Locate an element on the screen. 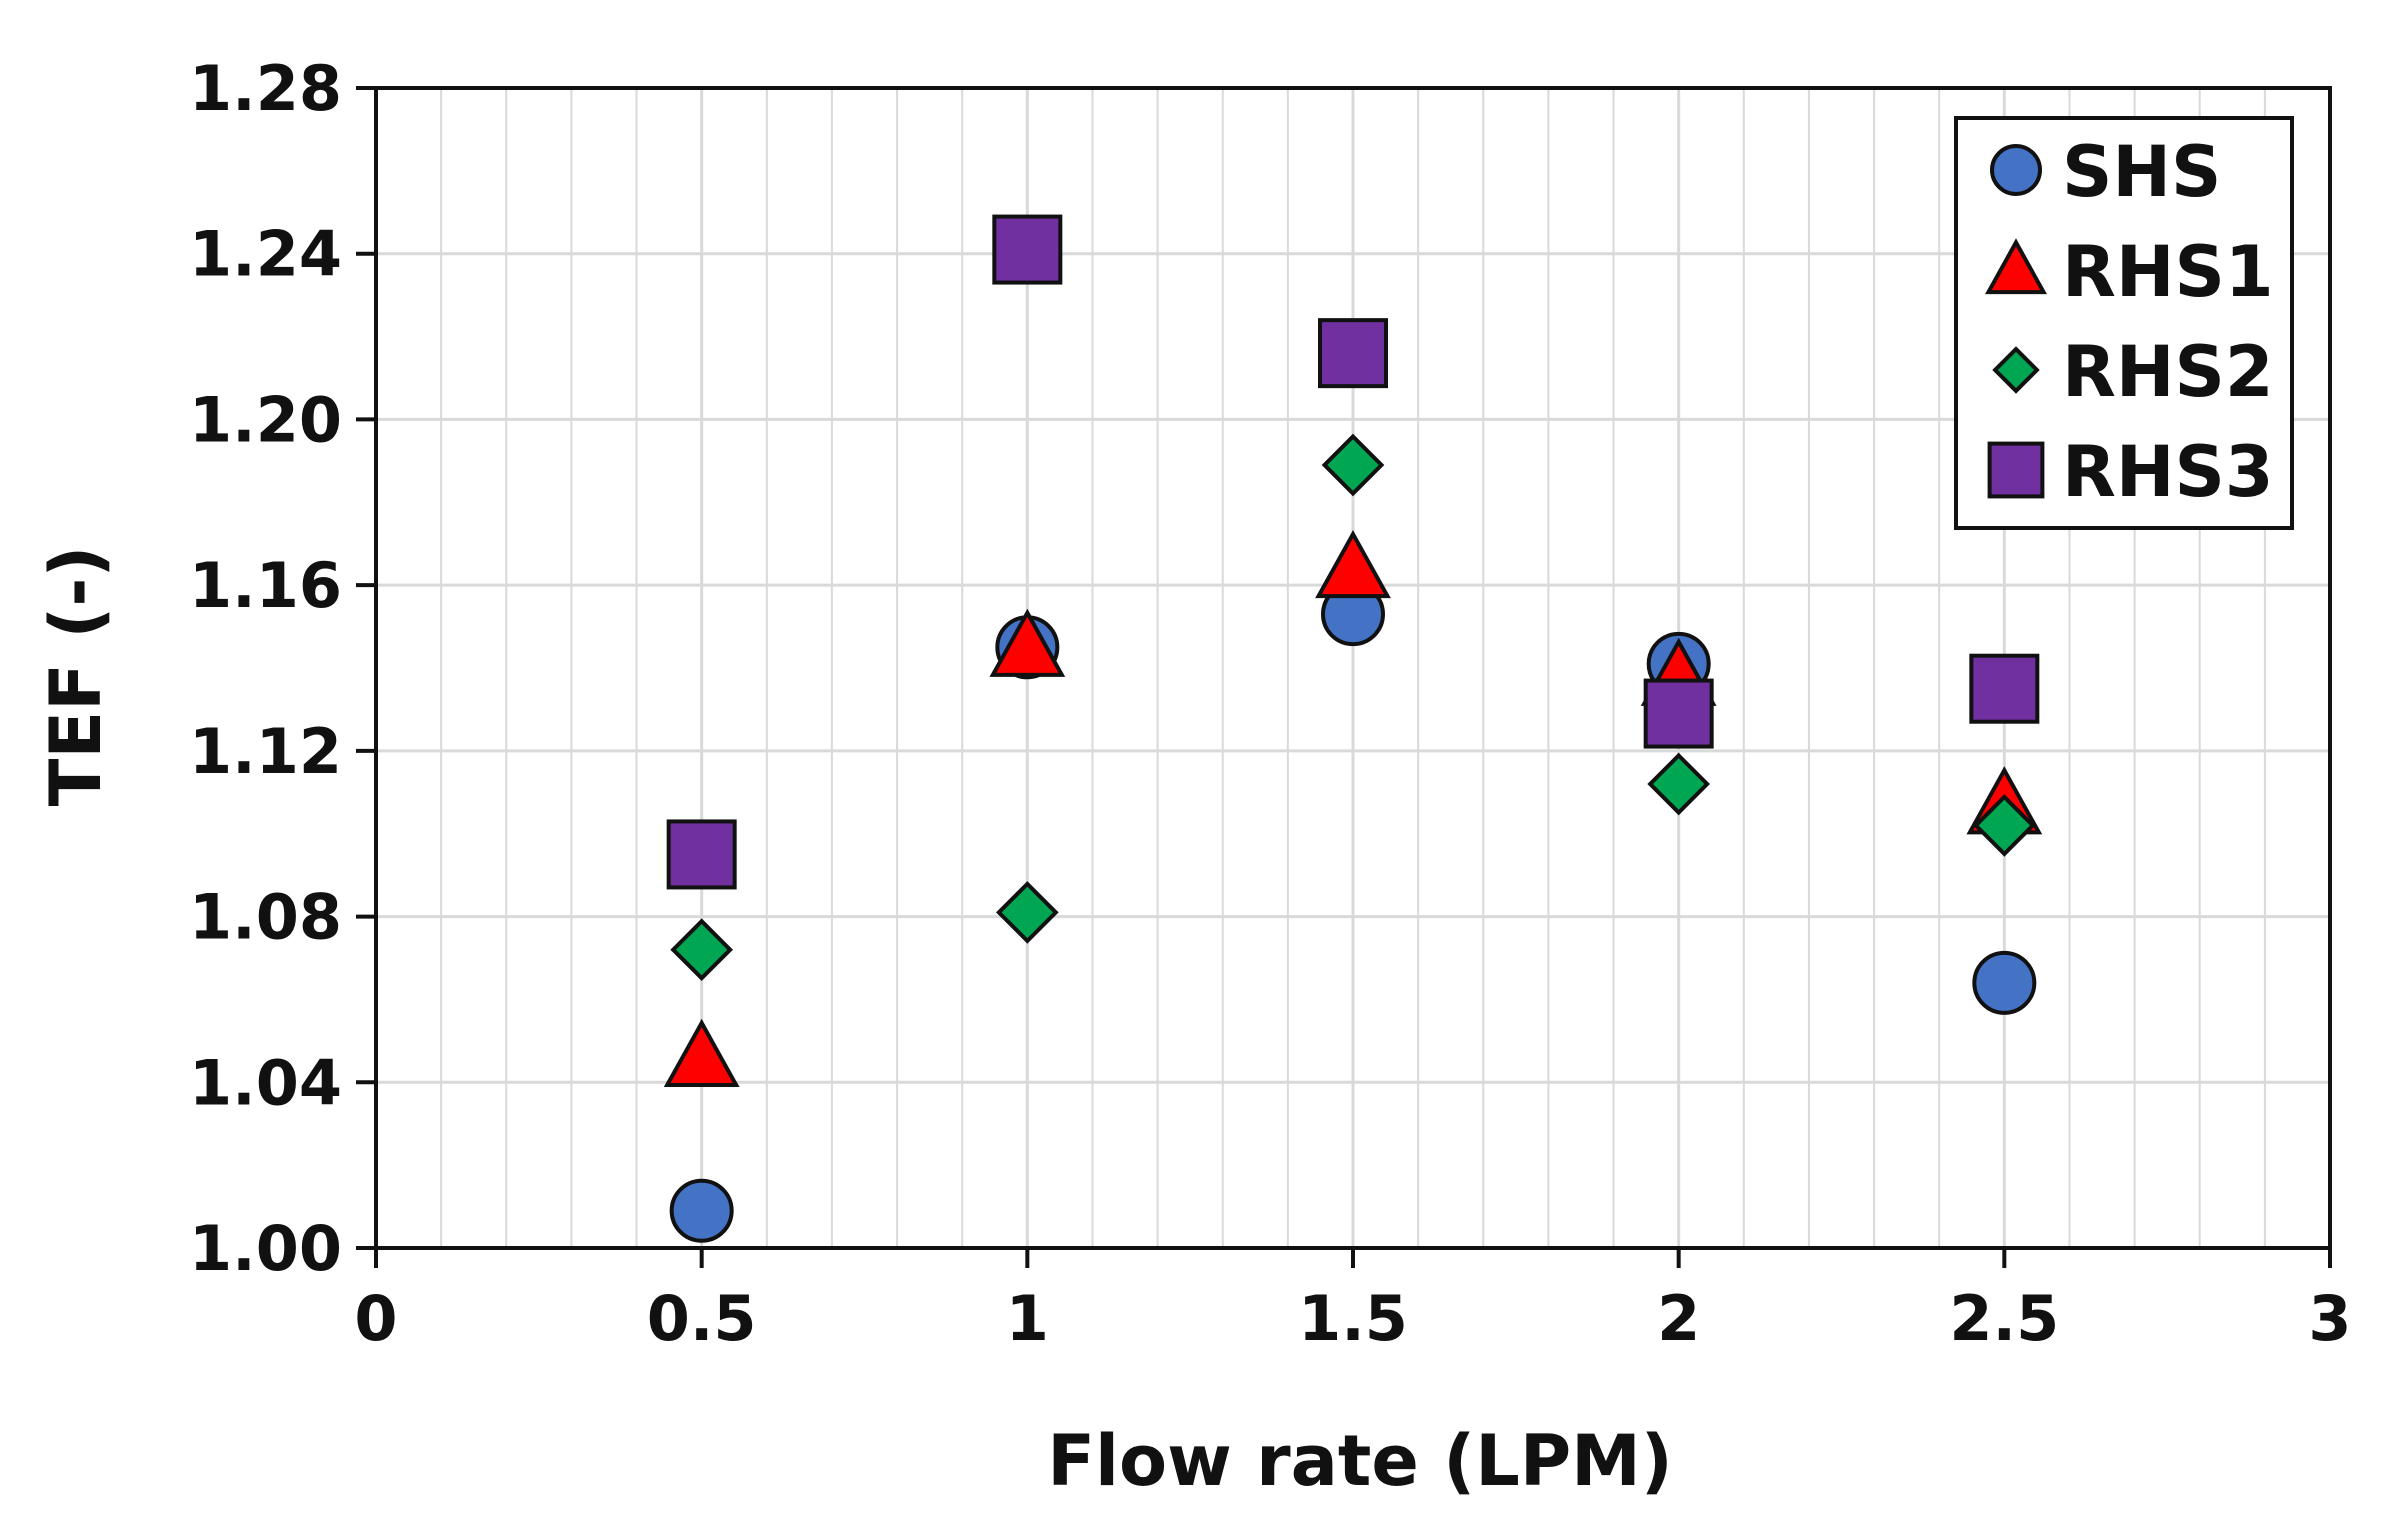 This screenshot has width=2390, height=1514. y-tick-label: 1.12 is located at coordinates (265, 751).